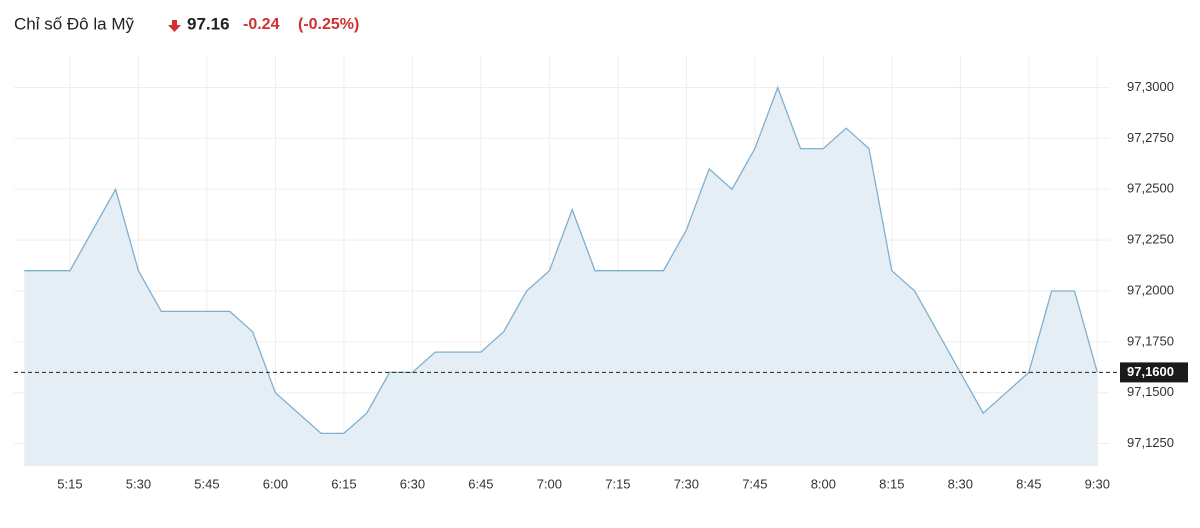 The image size is (1200, 528). I want to click on x-tick-label: 7:00, so click(549, 483).